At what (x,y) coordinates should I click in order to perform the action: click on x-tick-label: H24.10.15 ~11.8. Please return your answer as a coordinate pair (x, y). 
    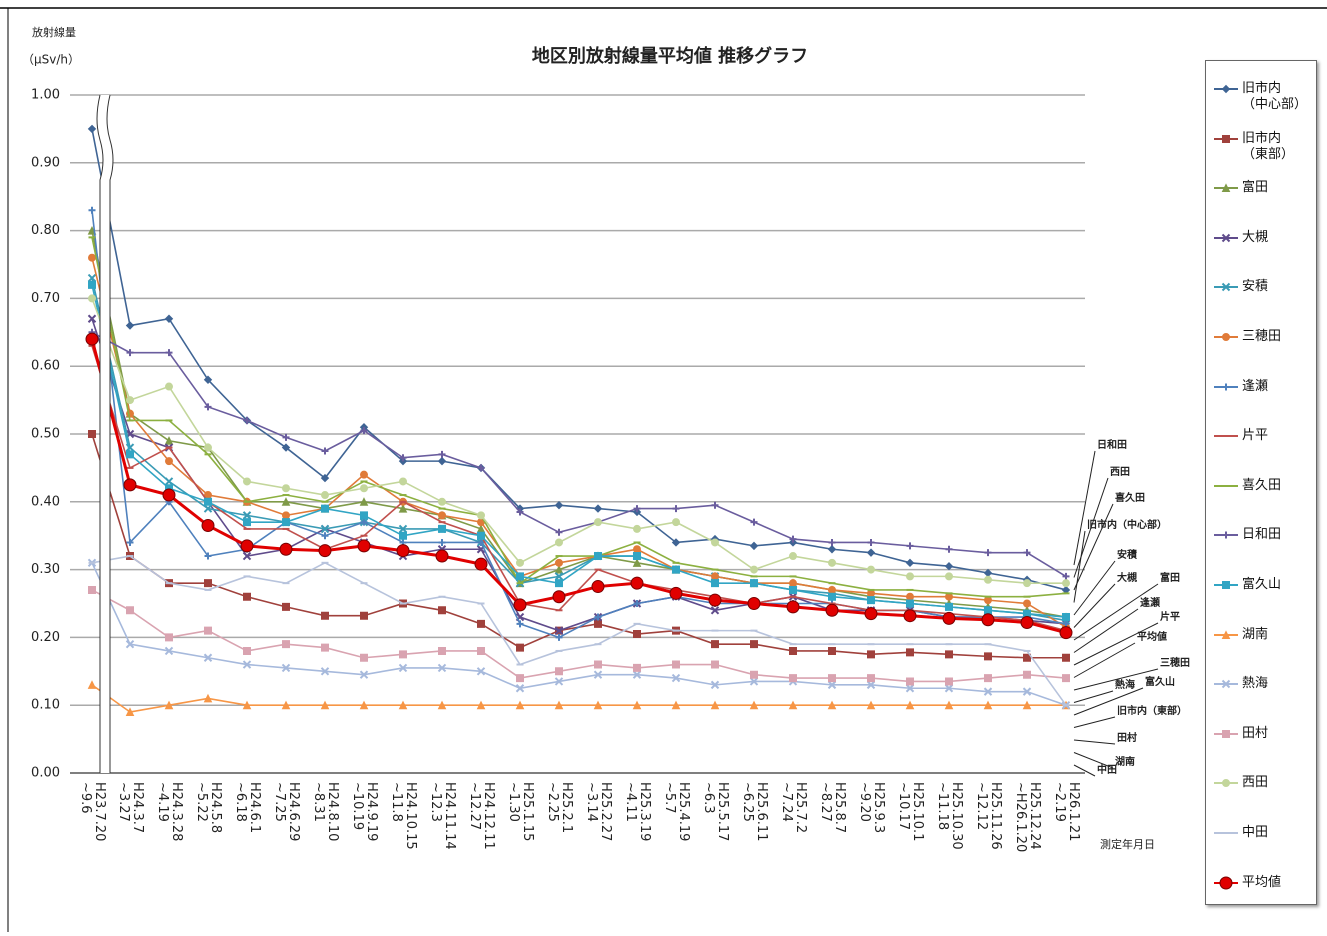
    Looking at the image, I should click on (403, 816).